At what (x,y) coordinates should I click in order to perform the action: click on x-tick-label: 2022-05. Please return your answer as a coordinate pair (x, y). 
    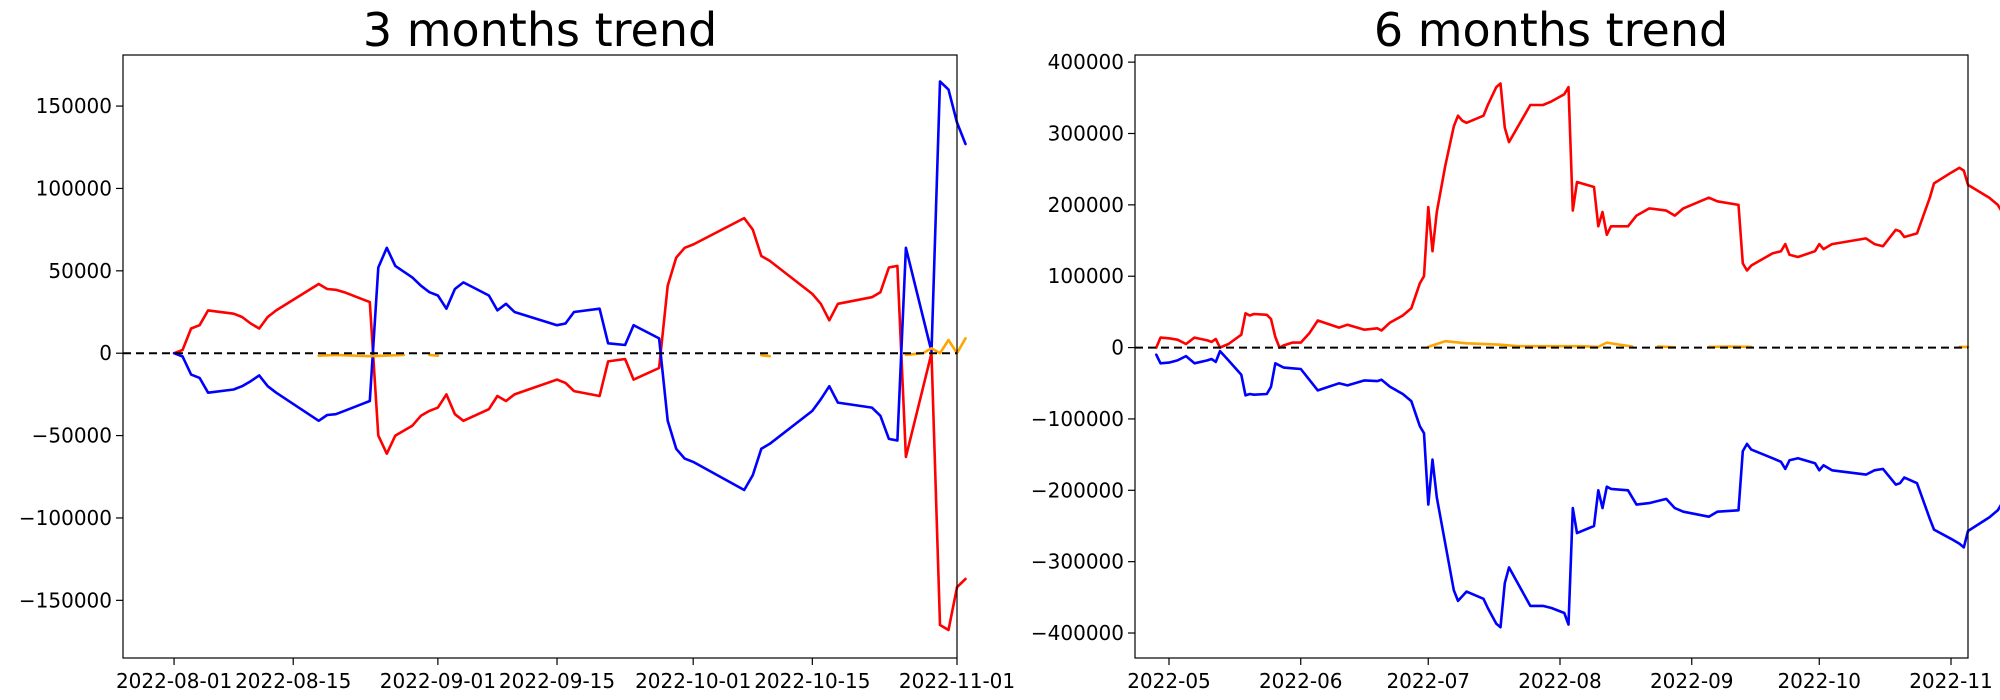
    Looking at the image, I should click on (1169, 681).